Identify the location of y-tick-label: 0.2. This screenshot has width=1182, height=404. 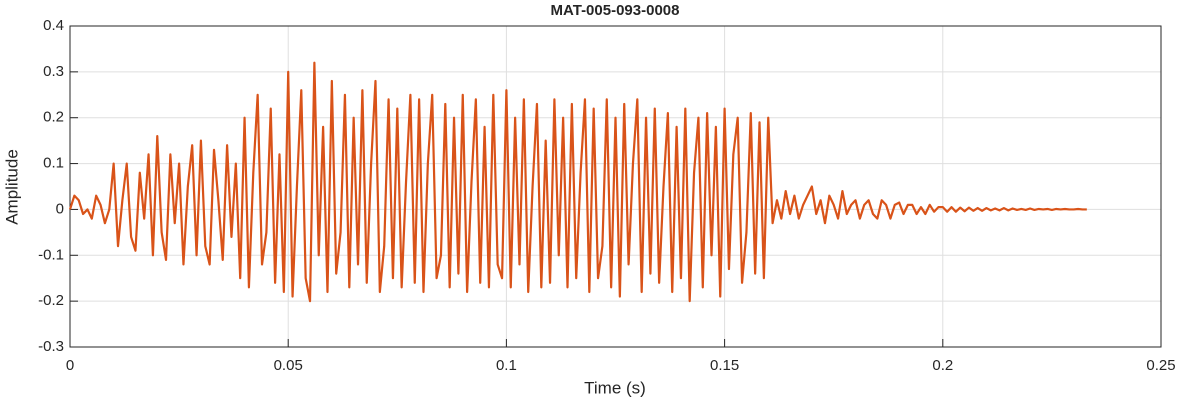
(53, 117).